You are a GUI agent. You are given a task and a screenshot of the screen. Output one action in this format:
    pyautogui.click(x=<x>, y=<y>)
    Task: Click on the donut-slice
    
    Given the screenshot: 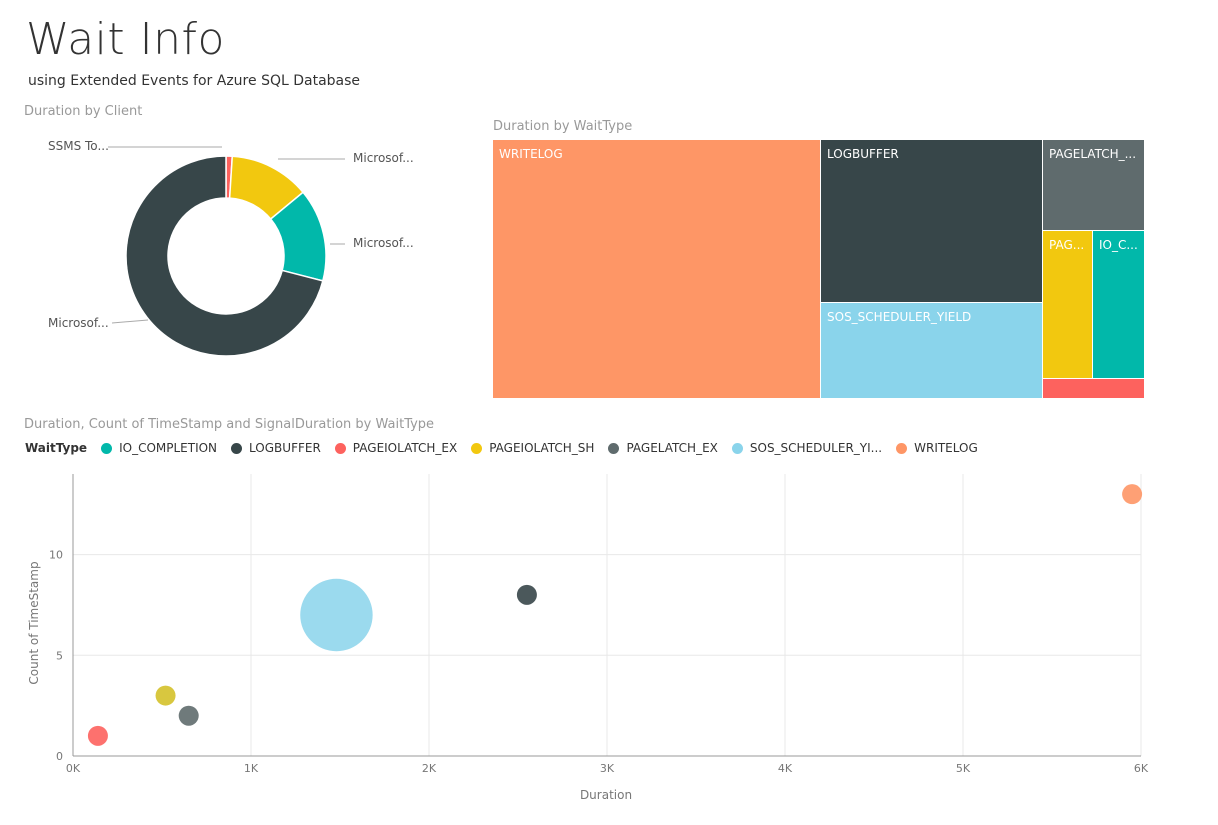 What is the action you would take?
    pyautogui.click(x=224, y=256)
    